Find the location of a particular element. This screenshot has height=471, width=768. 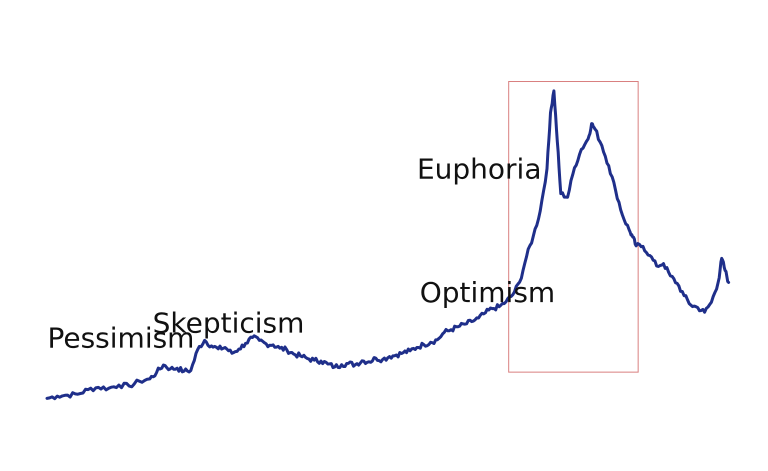

stage-label-euphoria: Euphoria is located at coordinates (479, 169).